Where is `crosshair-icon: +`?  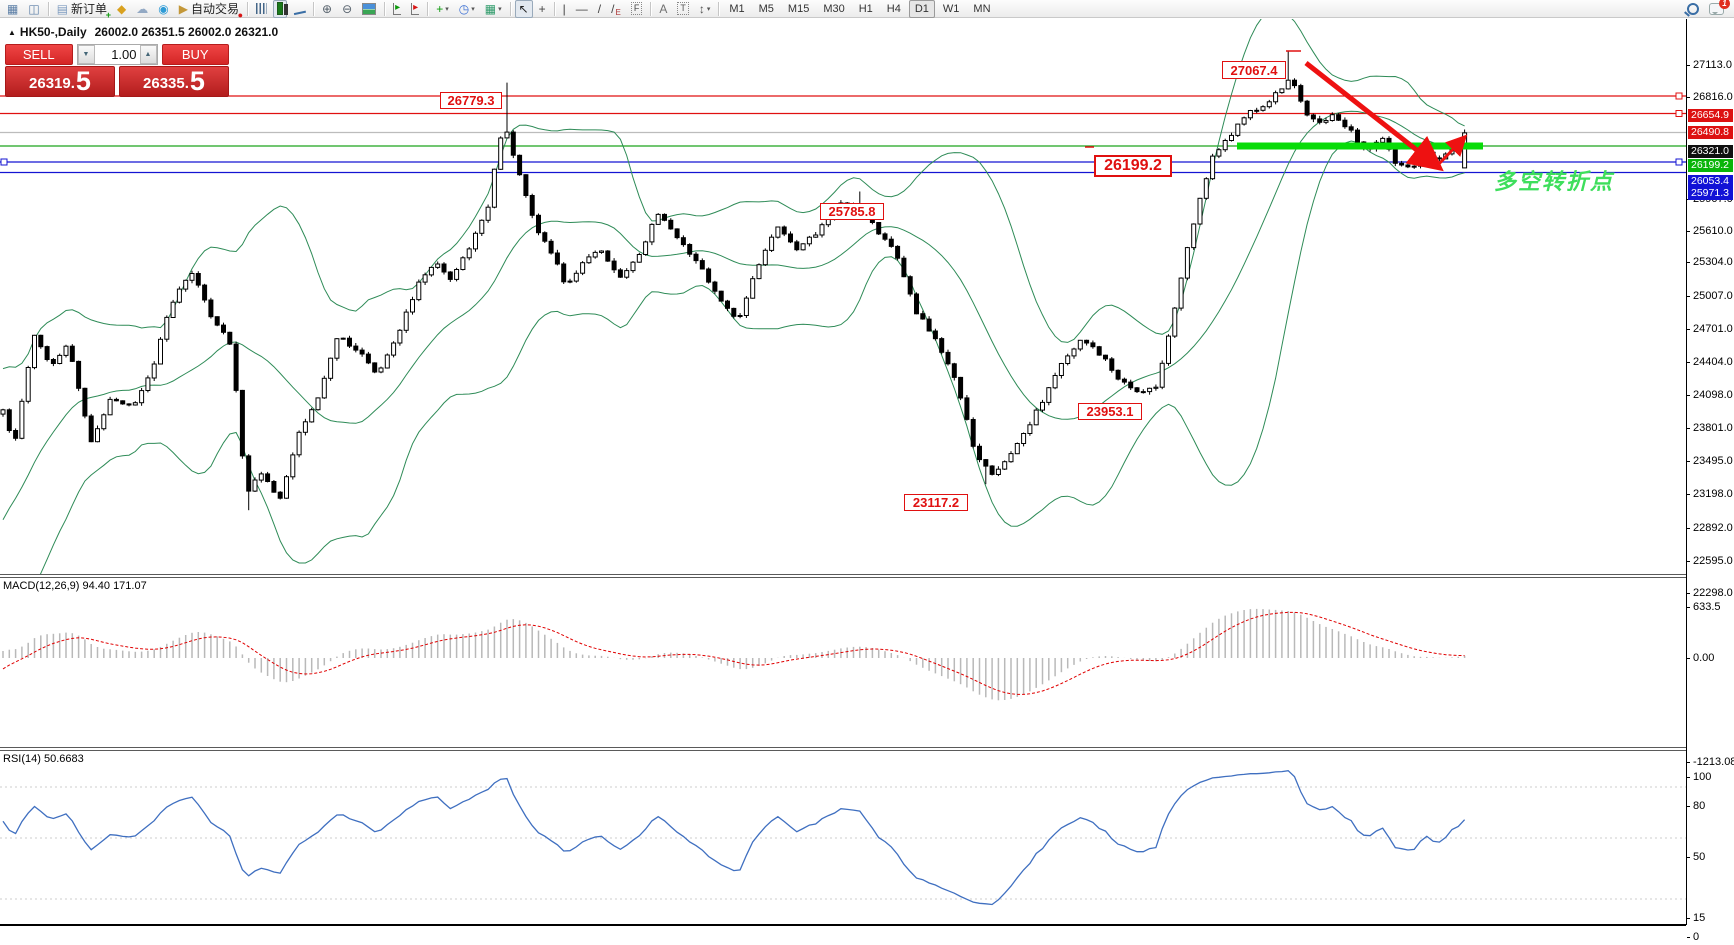
crosshair-icon: + is located at coordinates (542, 9).